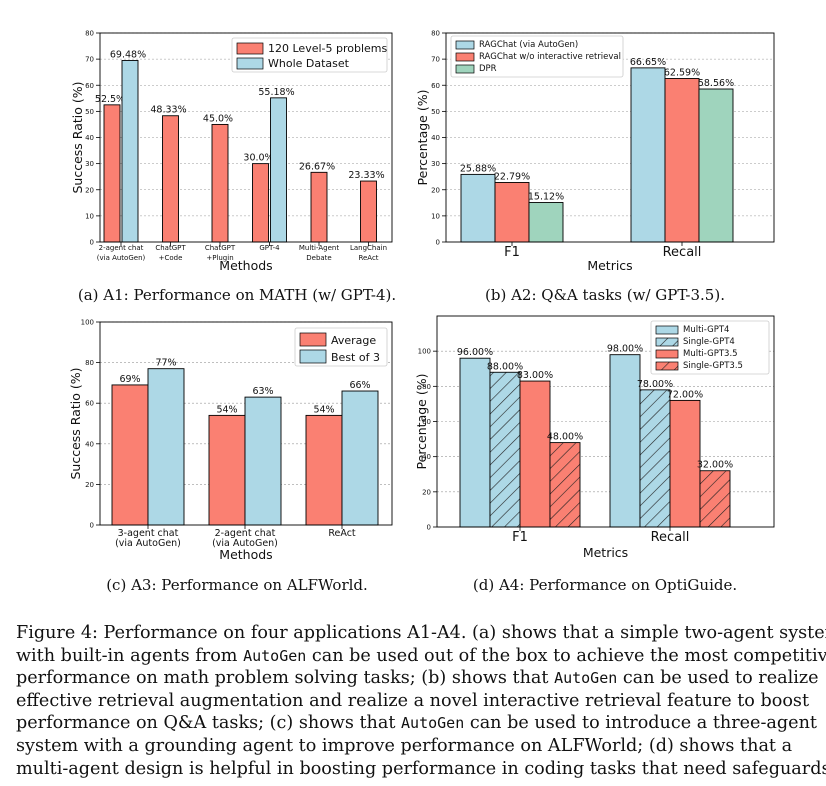 This screenshot has width=826, height=786. What do you see at coordinates (359, 385) in the screenshot?
I see `data-label: 66%` at bounding box center [359, 385].